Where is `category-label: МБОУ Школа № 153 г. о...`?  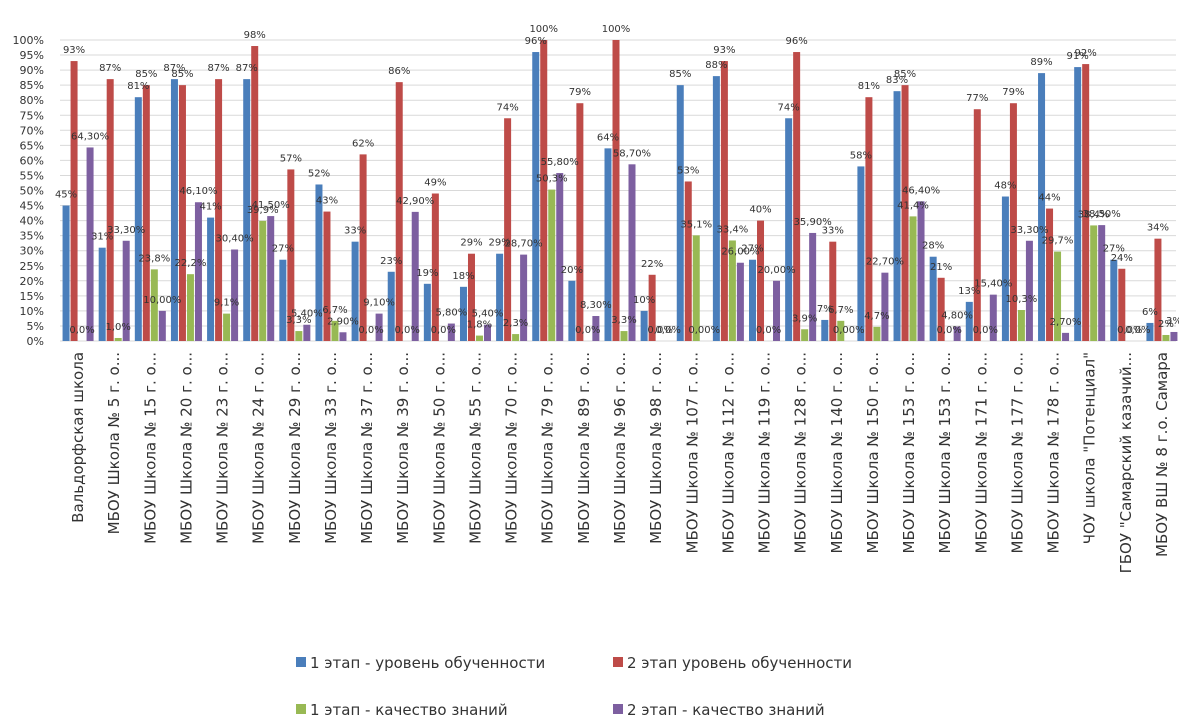
category-label: МБОУ Школа № 153 г. о... is located at coordinates (945, 452).